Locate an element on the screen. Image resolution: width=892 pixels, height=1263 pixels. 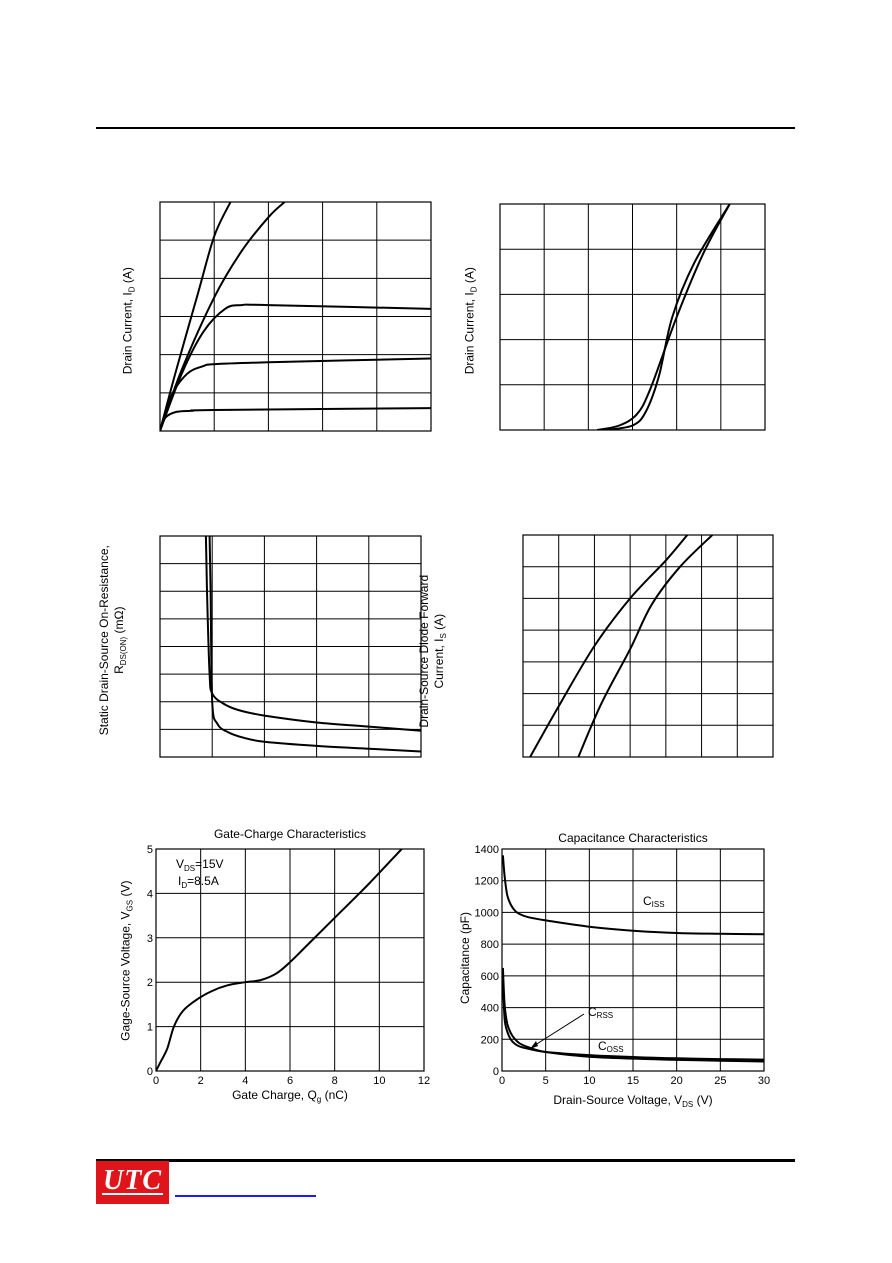
diode-forward-chart is located at coordinates (648, 646).